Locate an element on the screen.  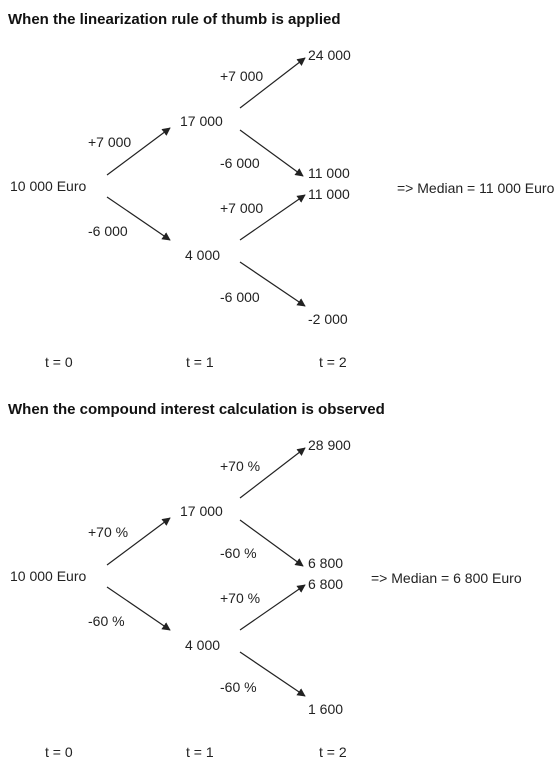
node-up-up: 24 000 is located at coordinates (329, 55).